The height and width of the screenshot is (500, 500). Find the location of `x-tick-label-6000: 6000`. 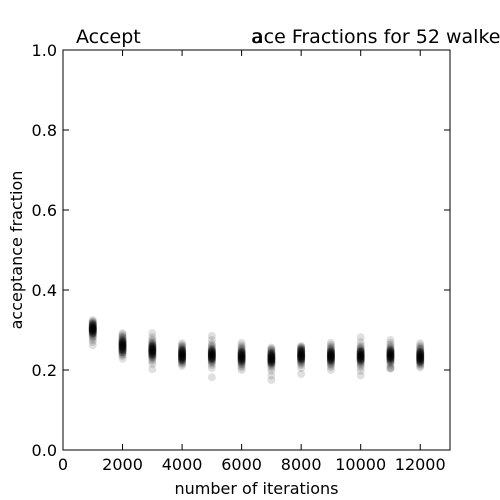

x-tick-label-6000: 6000 is located at coordinates (241, 464).